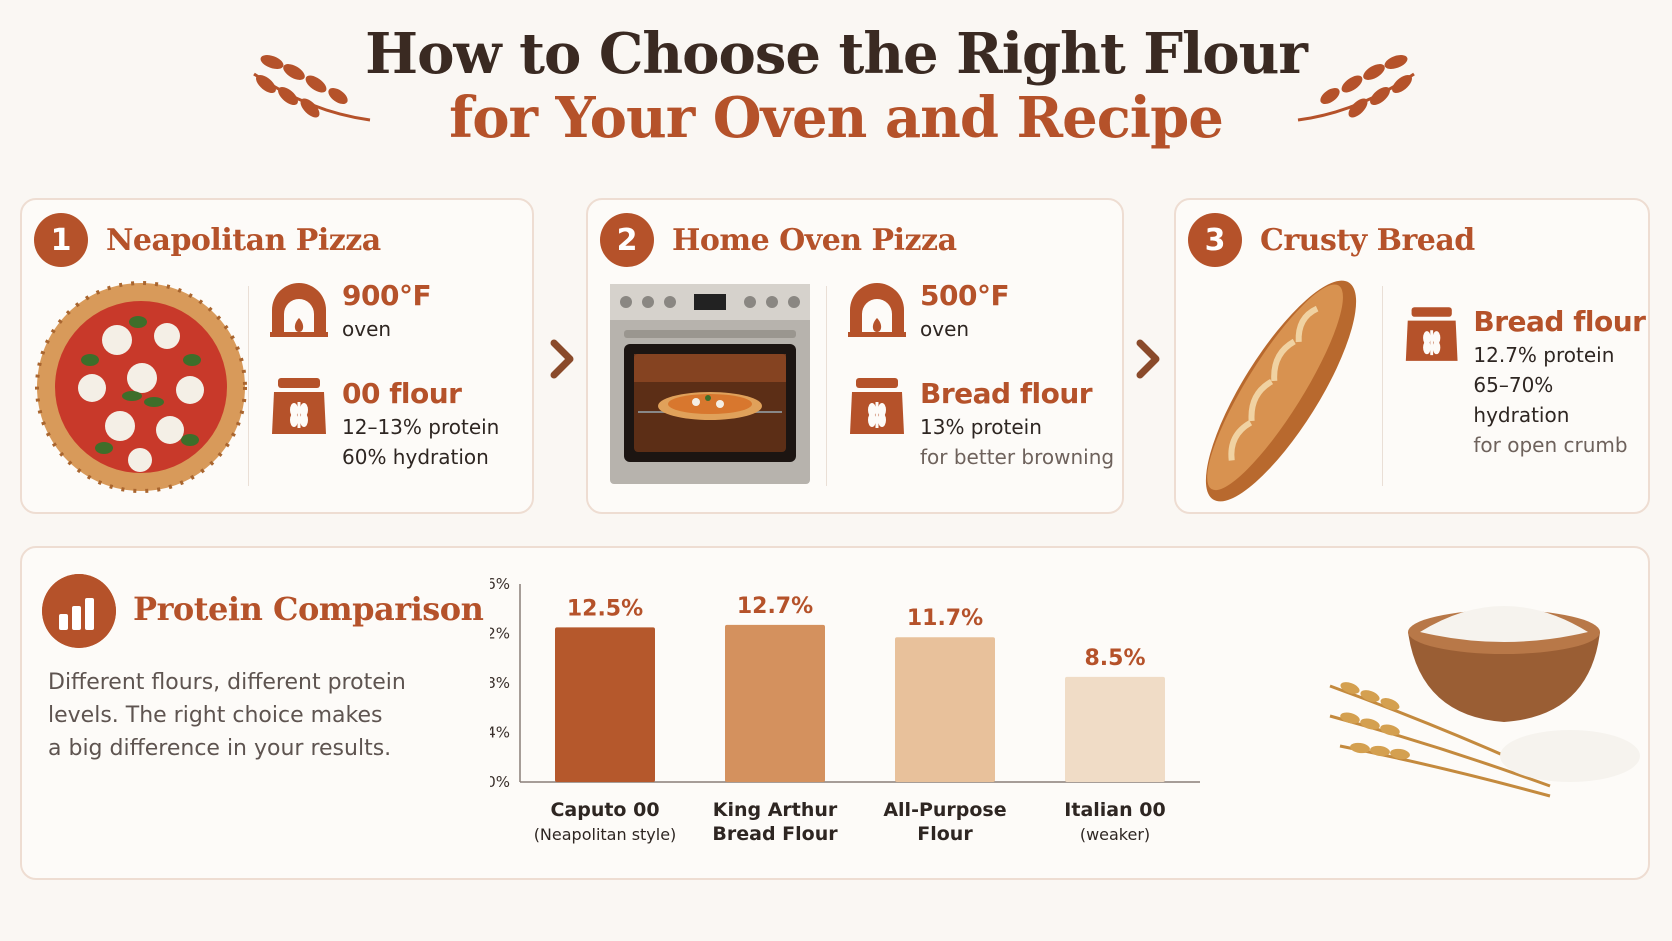  What do you see at coordinates (500, 782) in the screenshot?
I see `y-tick-label: 0%` at bounding box center [500, 782].